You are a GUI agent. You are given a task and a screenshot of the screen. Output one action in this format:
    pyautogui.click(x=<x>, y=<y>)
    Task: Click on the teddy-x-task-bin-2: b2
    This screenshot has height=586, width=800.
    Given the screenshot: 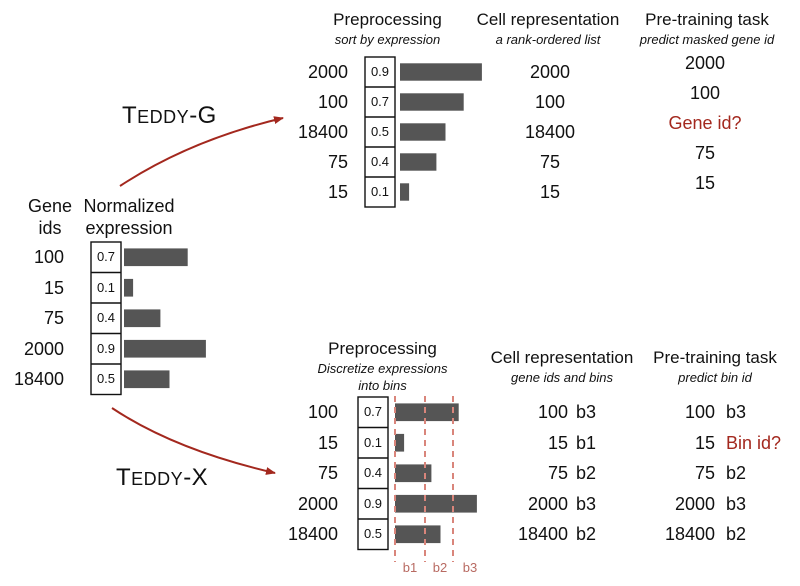 What is the action you would take?
    pyautogui.click(x=736, y=473)
    